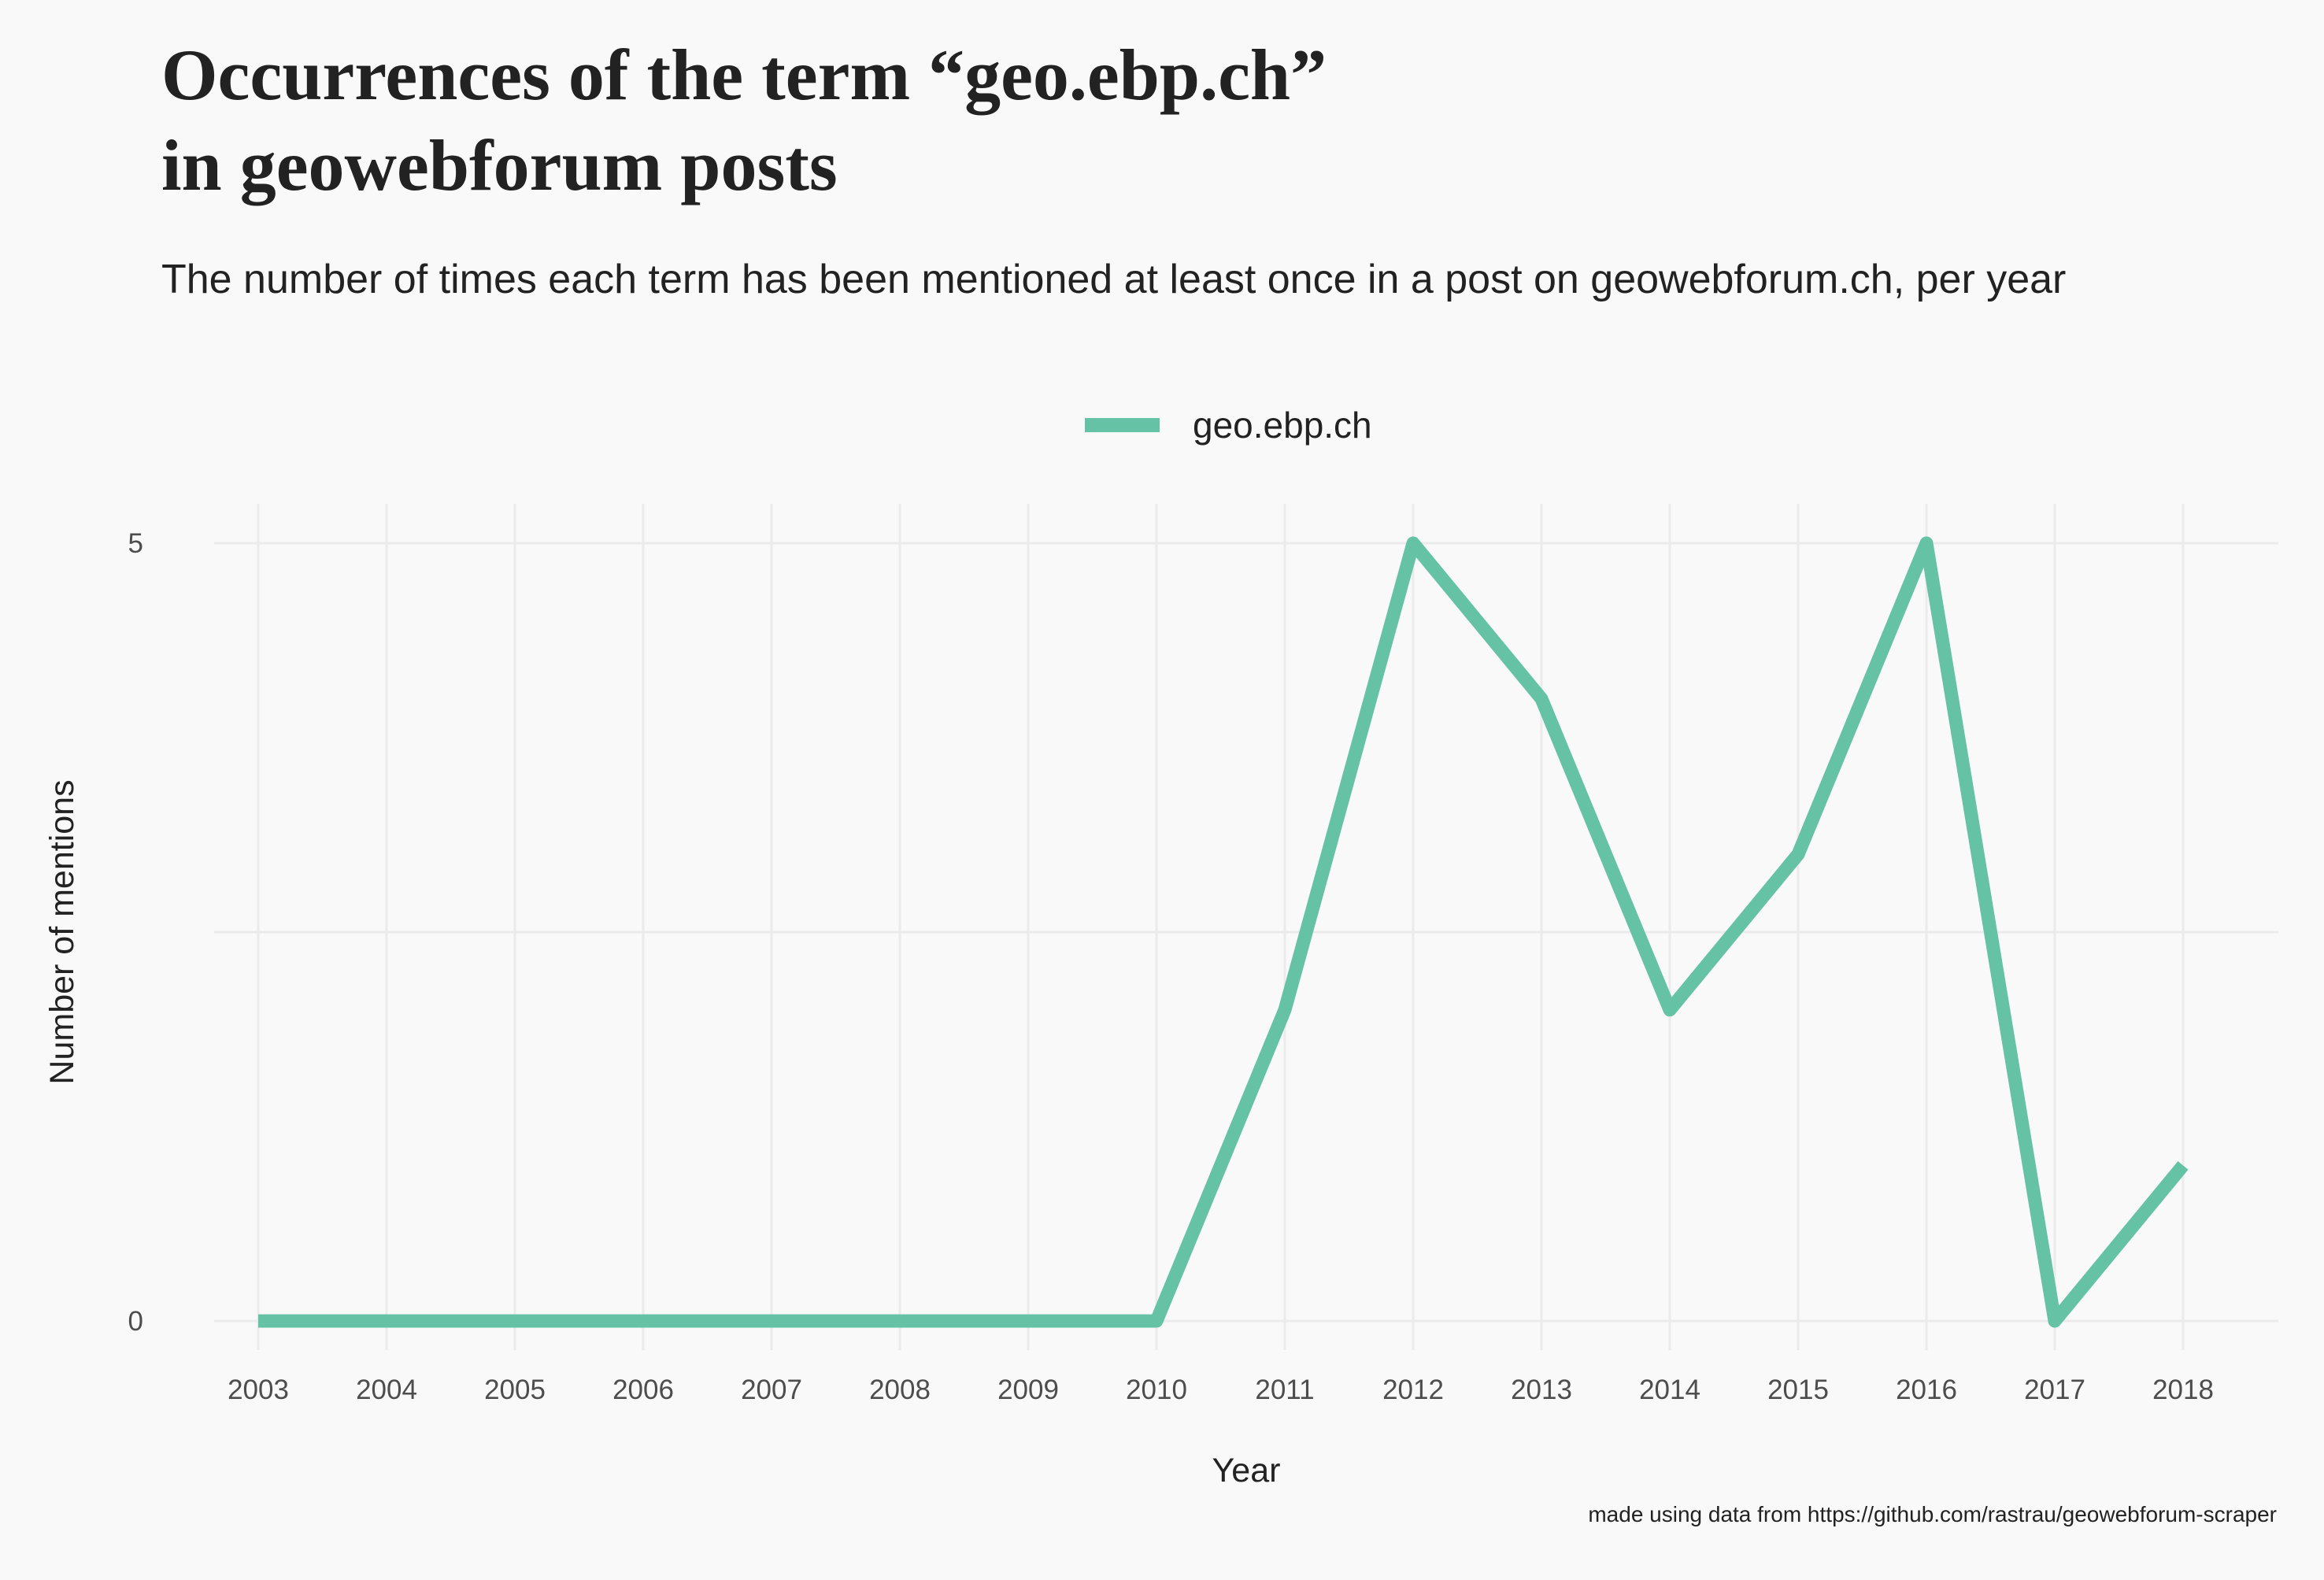 The width and height of the screenshot is (2324, 1580). Describe the element at coordinates (386, 1390) in the screenshot. I see `x-tick-label-2004: 2004` at that location.